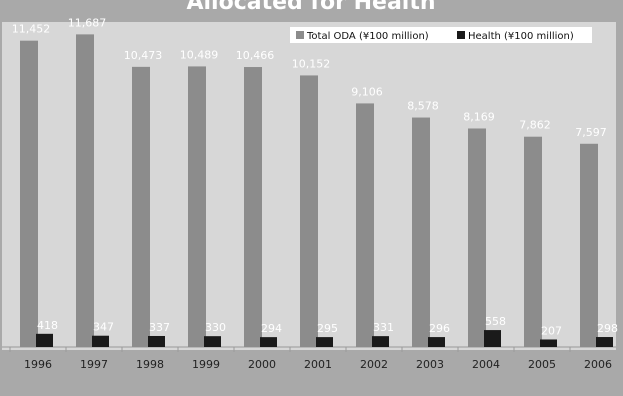 This screenshot has height=396, width=623. I want to click on bar-total-oda-2006, so click(589, 245).